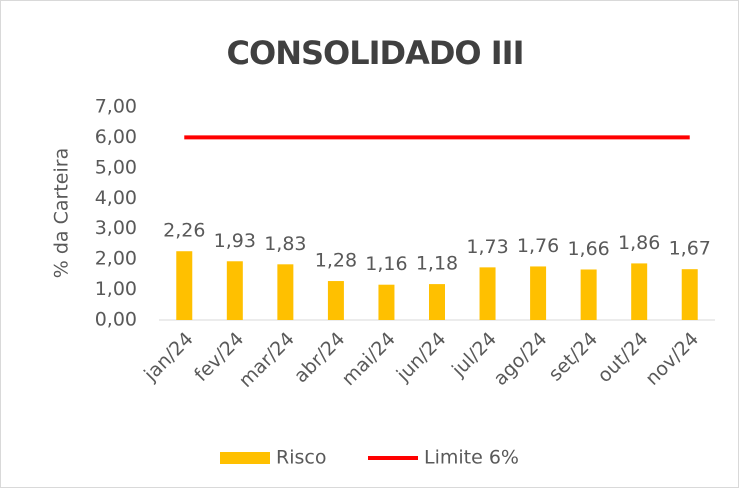 The width and height of the screenshot is (739, 488). Describe the element at coordinates (116, 320) in the screenshot. I see `y-tick-label: 0,00` at that location.